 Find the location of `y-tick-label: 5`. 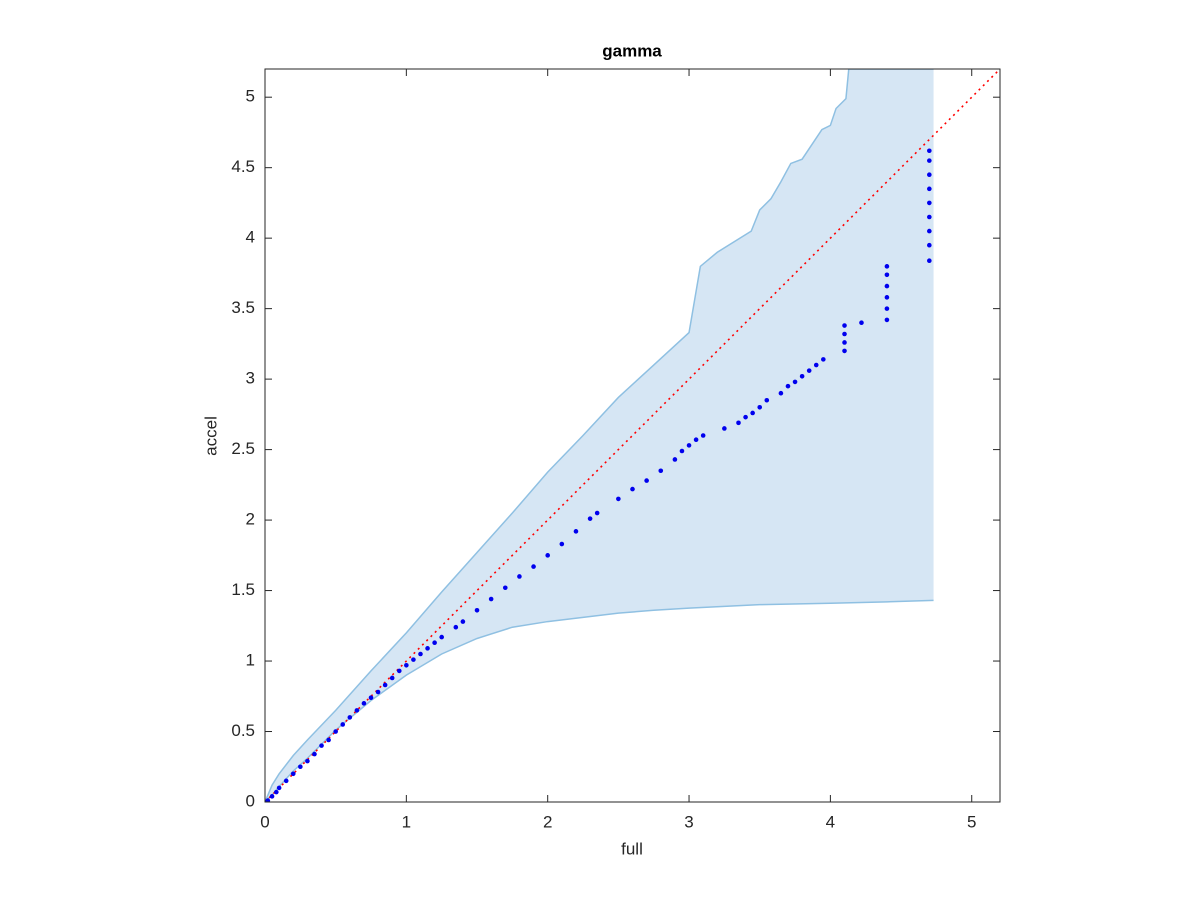

y-tick-label: 5 is located at coordinates (250, 96).